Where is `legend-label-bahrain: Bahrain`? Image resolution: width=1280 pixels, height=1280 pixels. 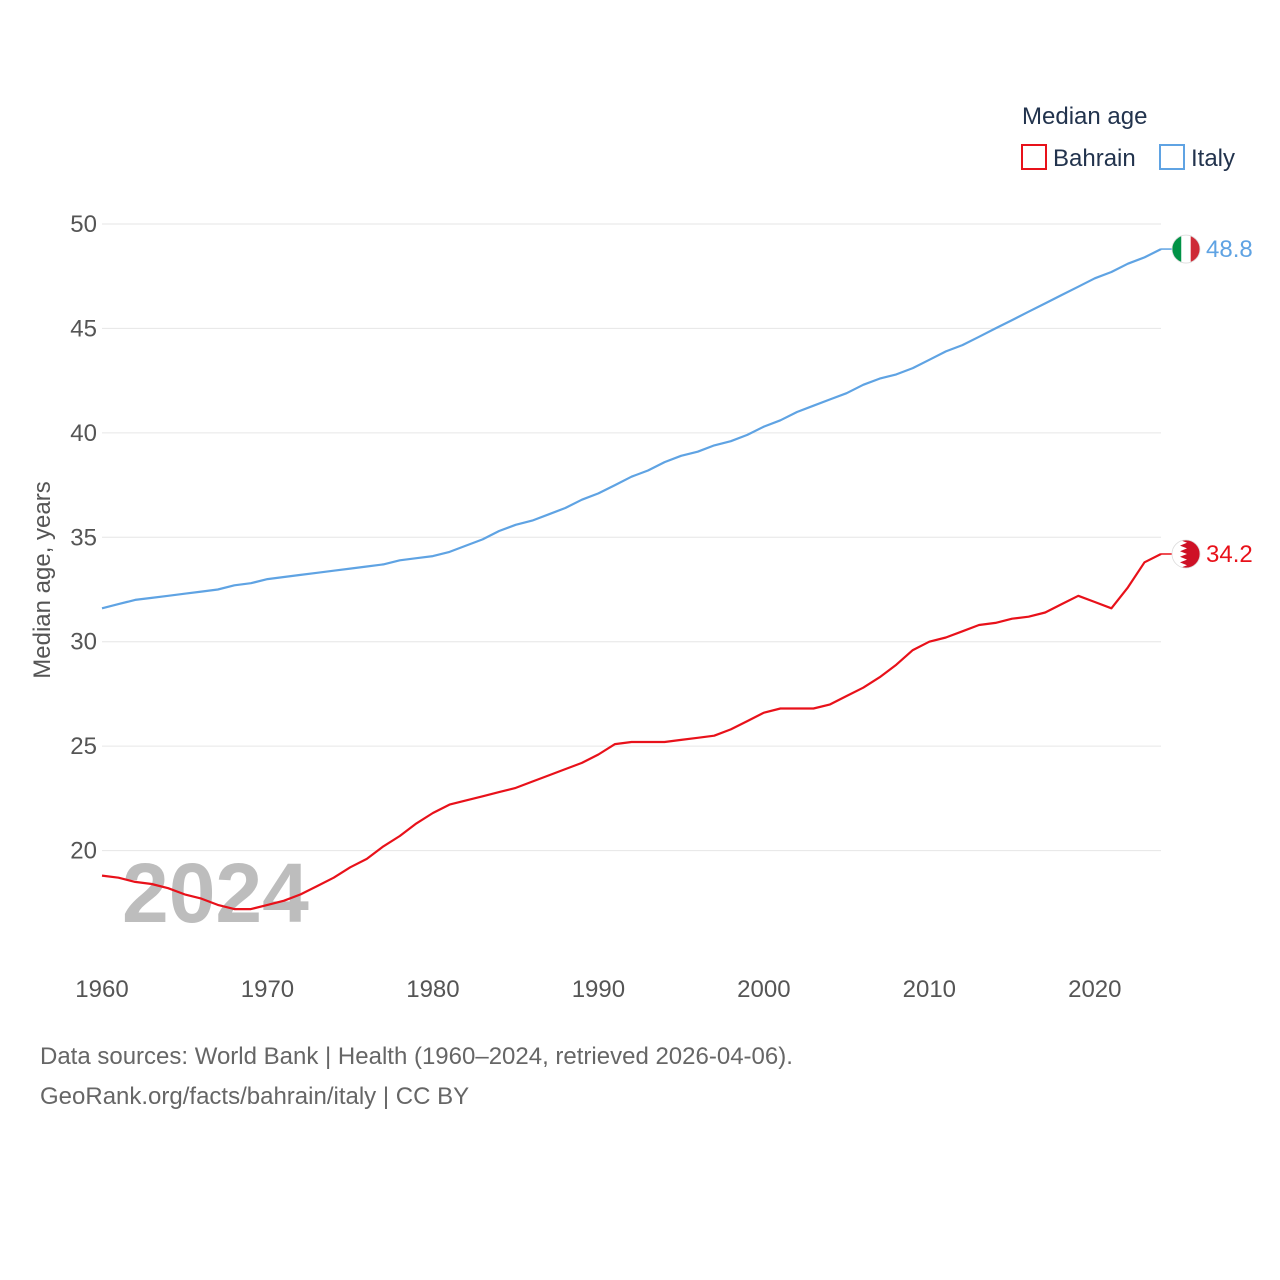 legend-label-bahrain: Bahrain is located at coordinates (1094, 158).